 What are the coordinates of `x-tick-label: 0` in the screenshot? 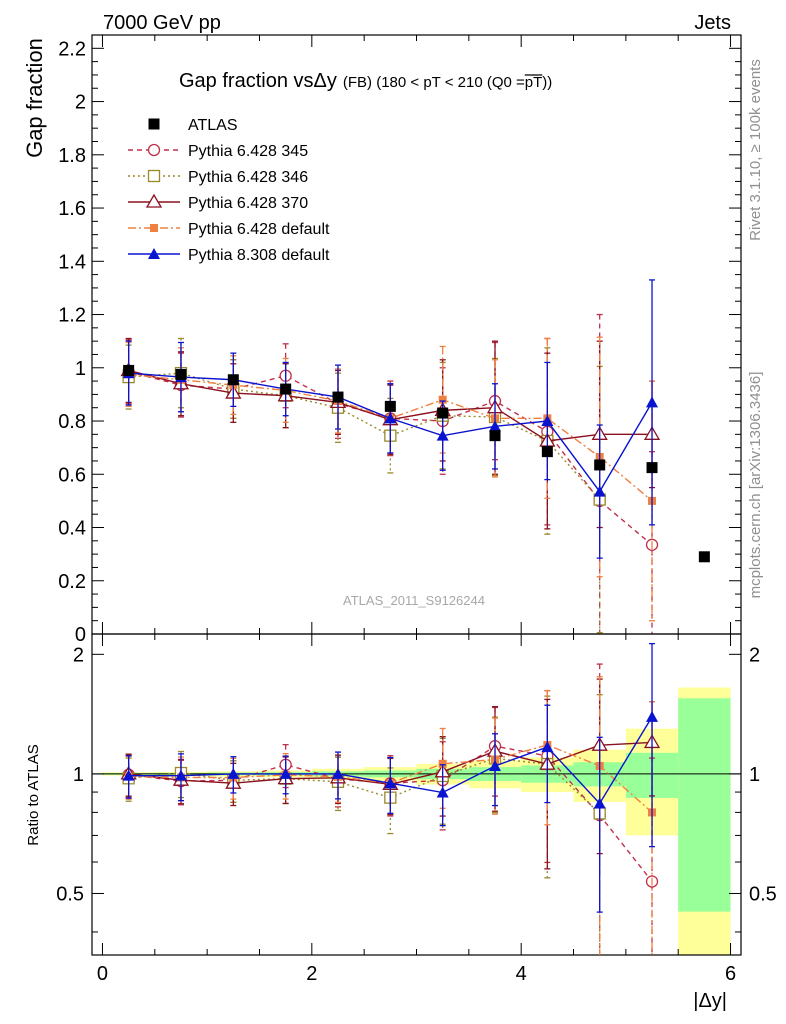 It's located at (102, 974).